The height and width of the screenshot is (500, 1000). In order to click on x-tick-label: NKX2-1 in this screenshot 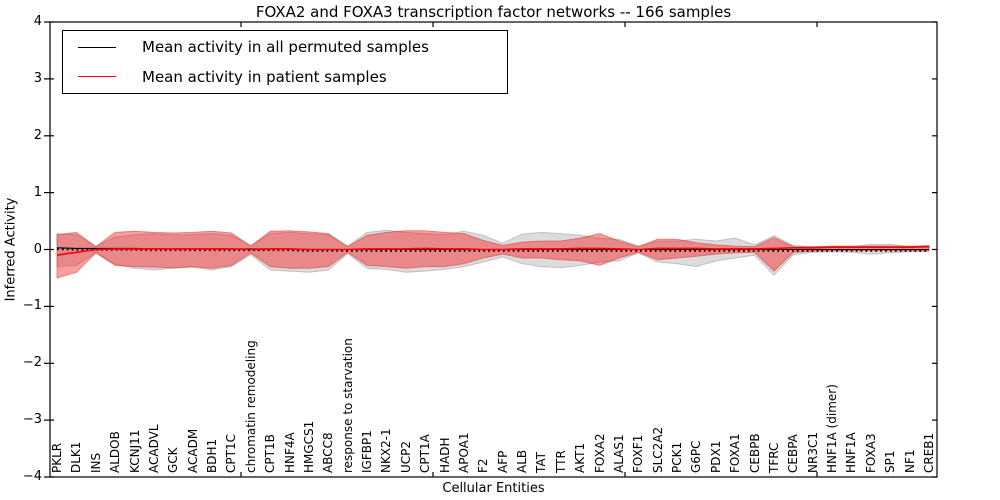, I will do `click(386, 450)`.